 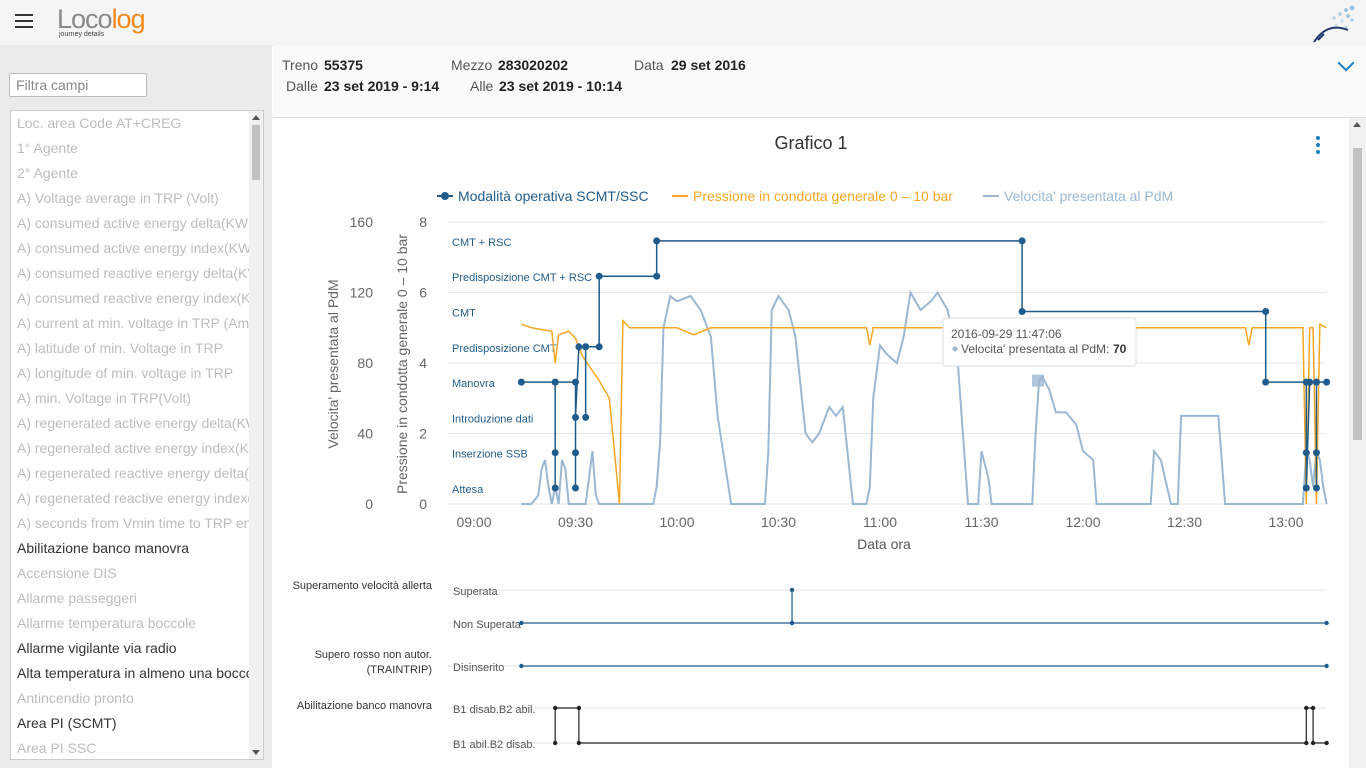 I want to click on field-item: A) longitude of min. voltage in TRP, so click(x=125, y=373).